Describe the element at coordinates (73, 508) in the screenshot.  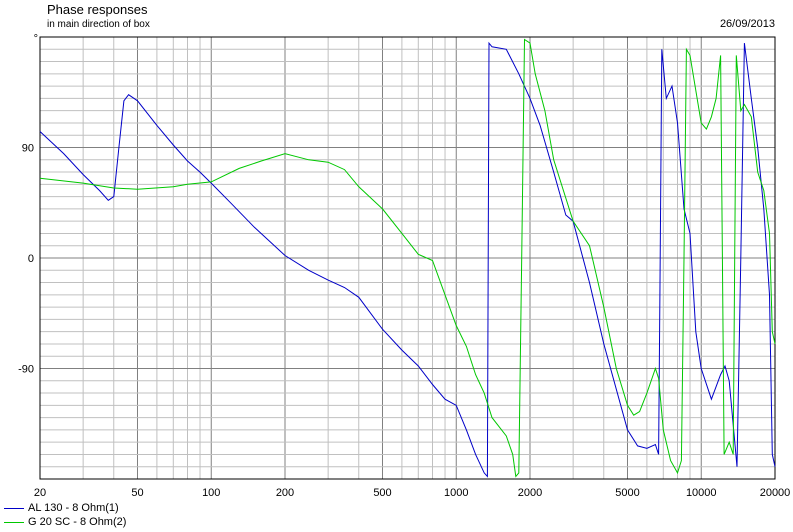
I see `legend-label-1: AL 130 - 8 Ohm(1)` at that location.